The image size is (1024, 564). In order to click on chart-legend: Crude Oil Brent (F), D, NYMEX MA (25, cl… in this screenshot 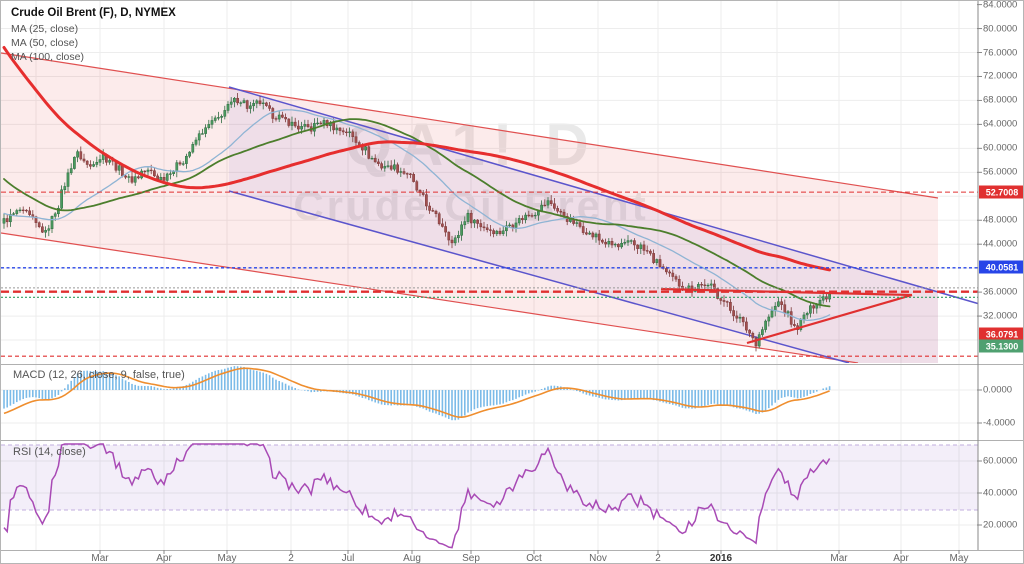, I will do `click(93, 35)`.